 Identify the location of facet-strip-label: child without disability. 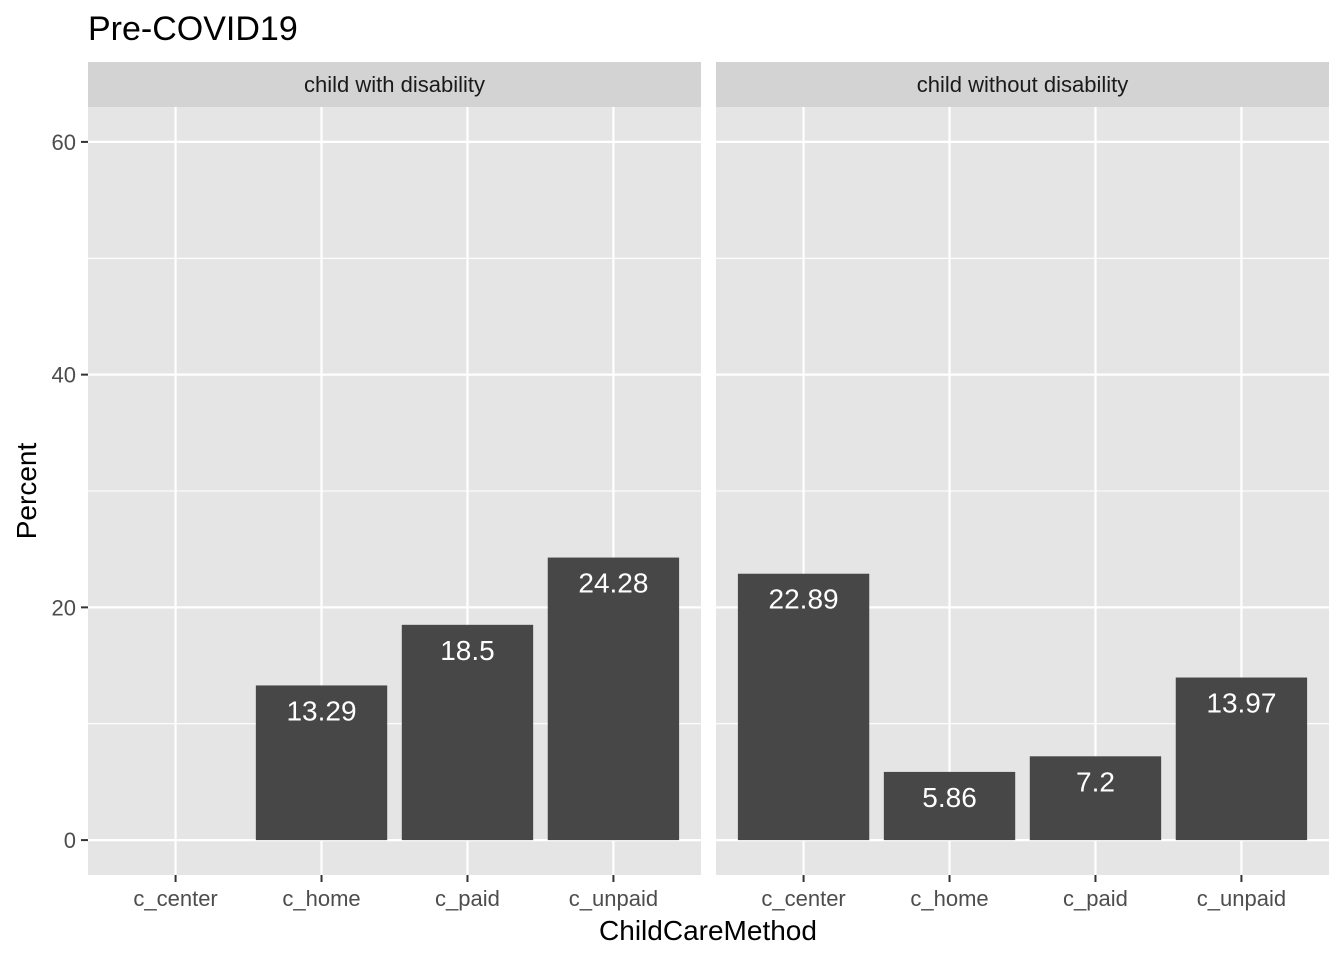
(1023, 84).